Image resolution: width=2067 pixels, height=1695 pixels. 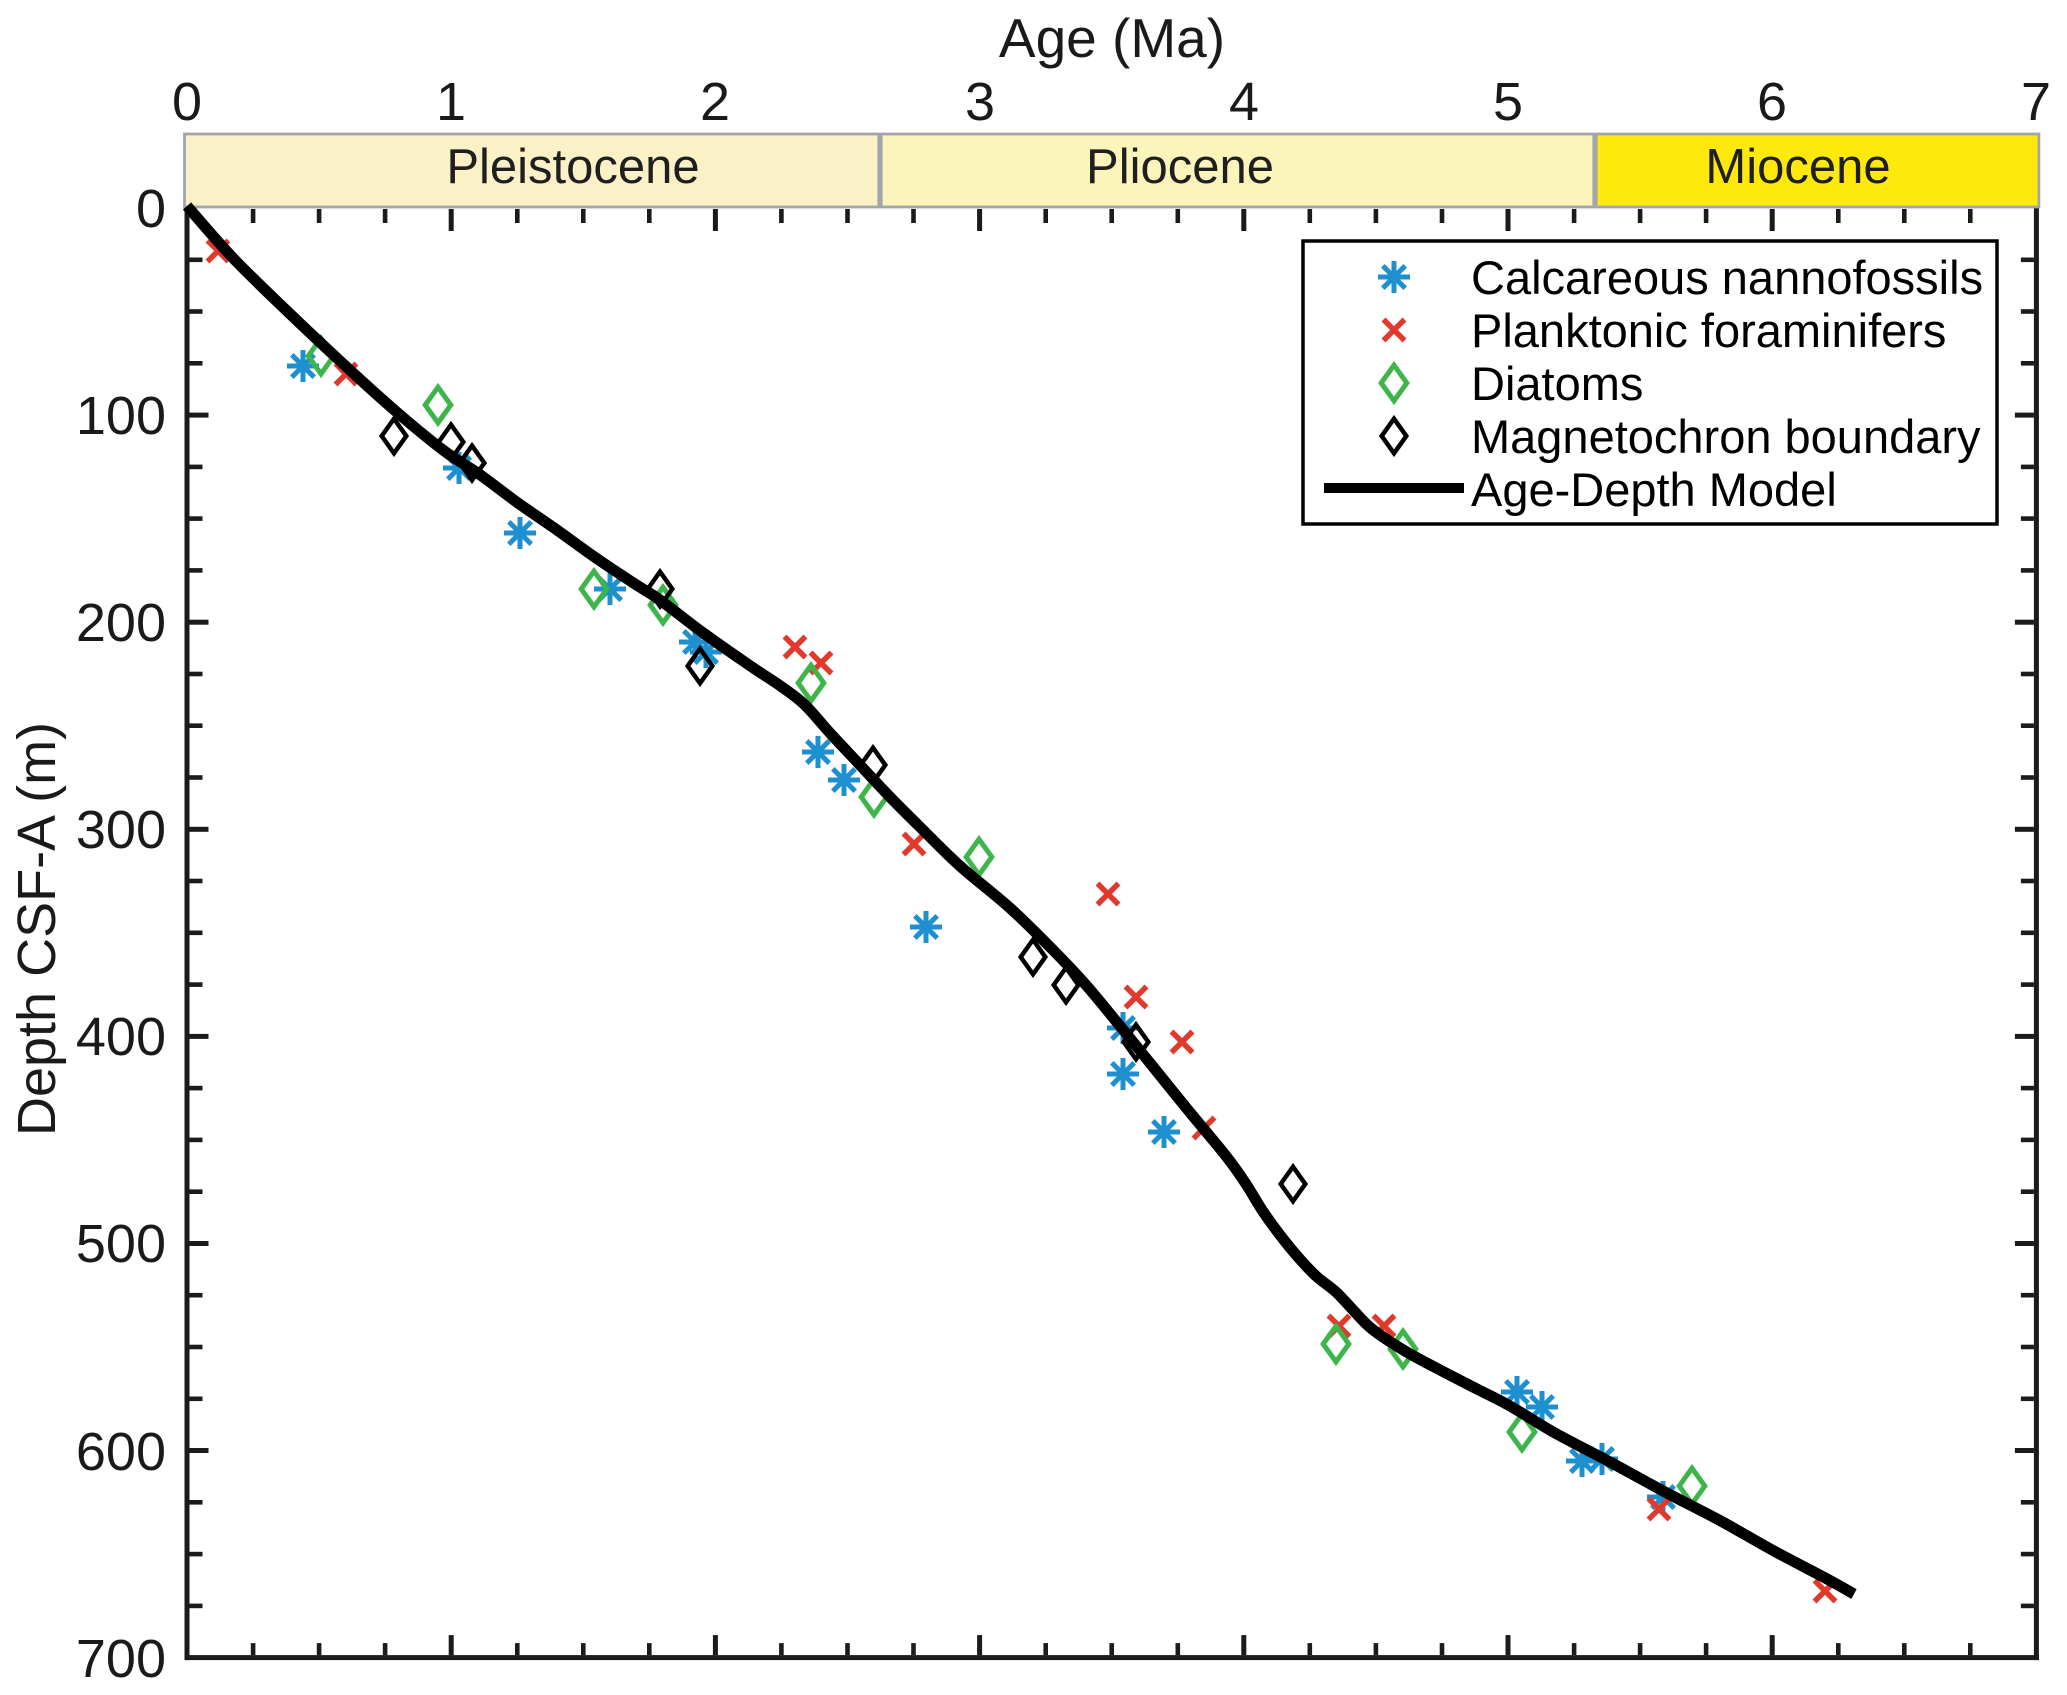 I want to click on svg-text: 3, so click(x=980, y=102).